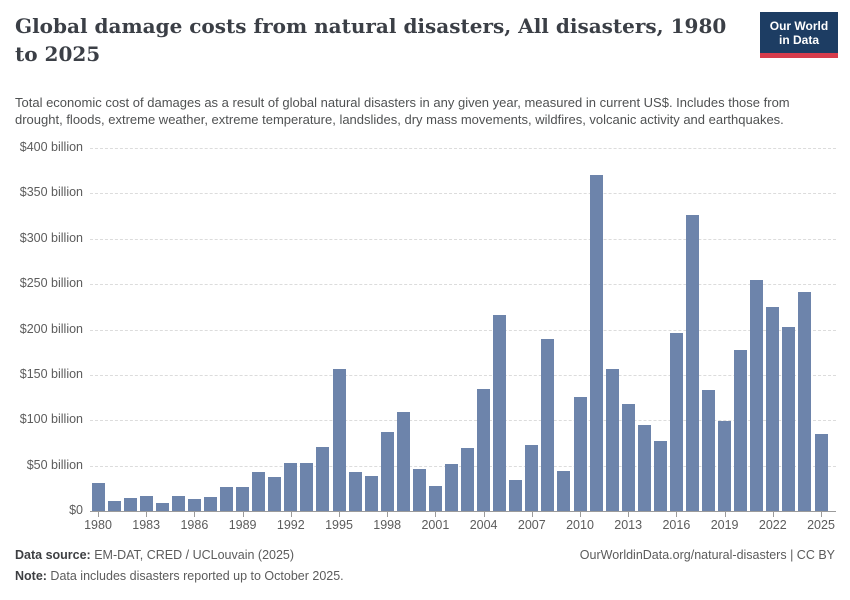 This screenshot has width=850, height=600. Describe the element at coordinates (628, 457) in the screenshot. I see `bar-2013` at that location.